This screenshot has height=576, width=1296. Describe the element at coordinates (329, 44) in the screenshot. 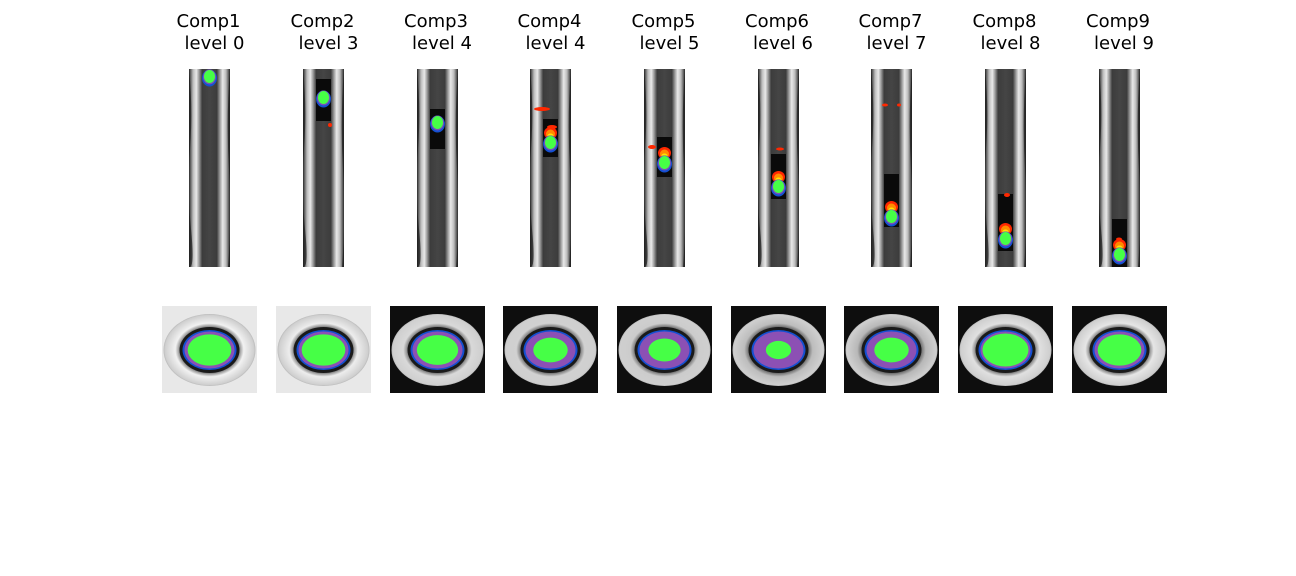

I see `level-label: level 3` at that location.